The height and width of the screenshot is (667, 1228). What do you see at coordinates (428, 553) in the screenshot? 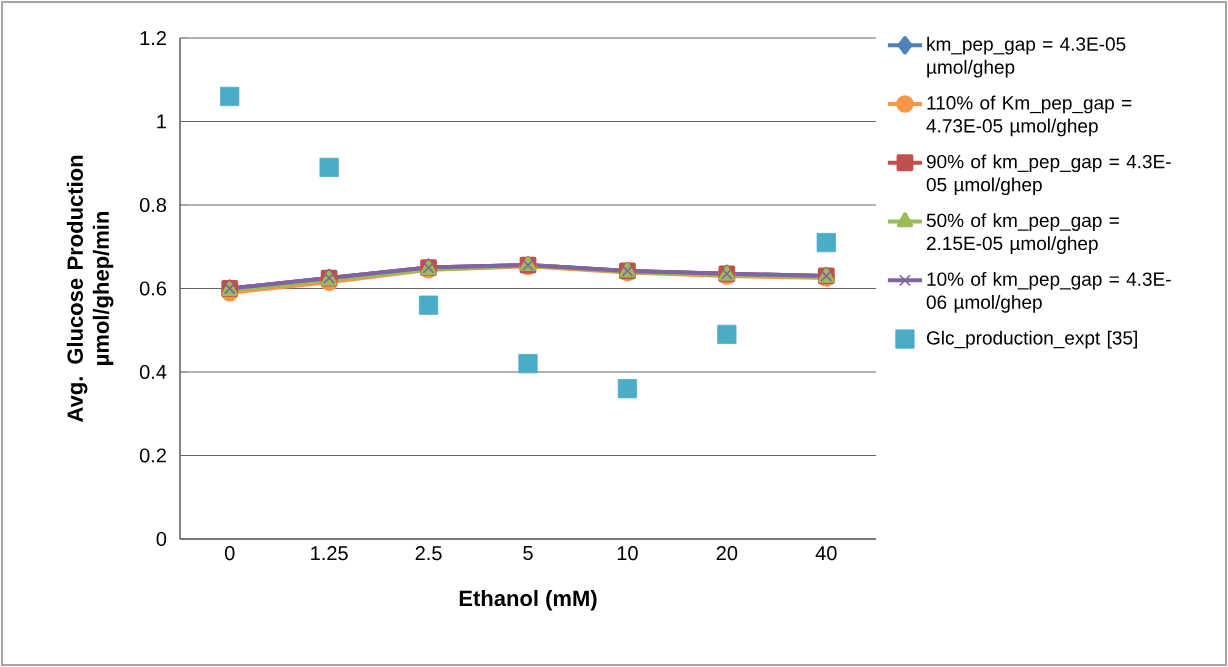
I see `x-tick-label: 2.5` at bounding box center [428, 553].